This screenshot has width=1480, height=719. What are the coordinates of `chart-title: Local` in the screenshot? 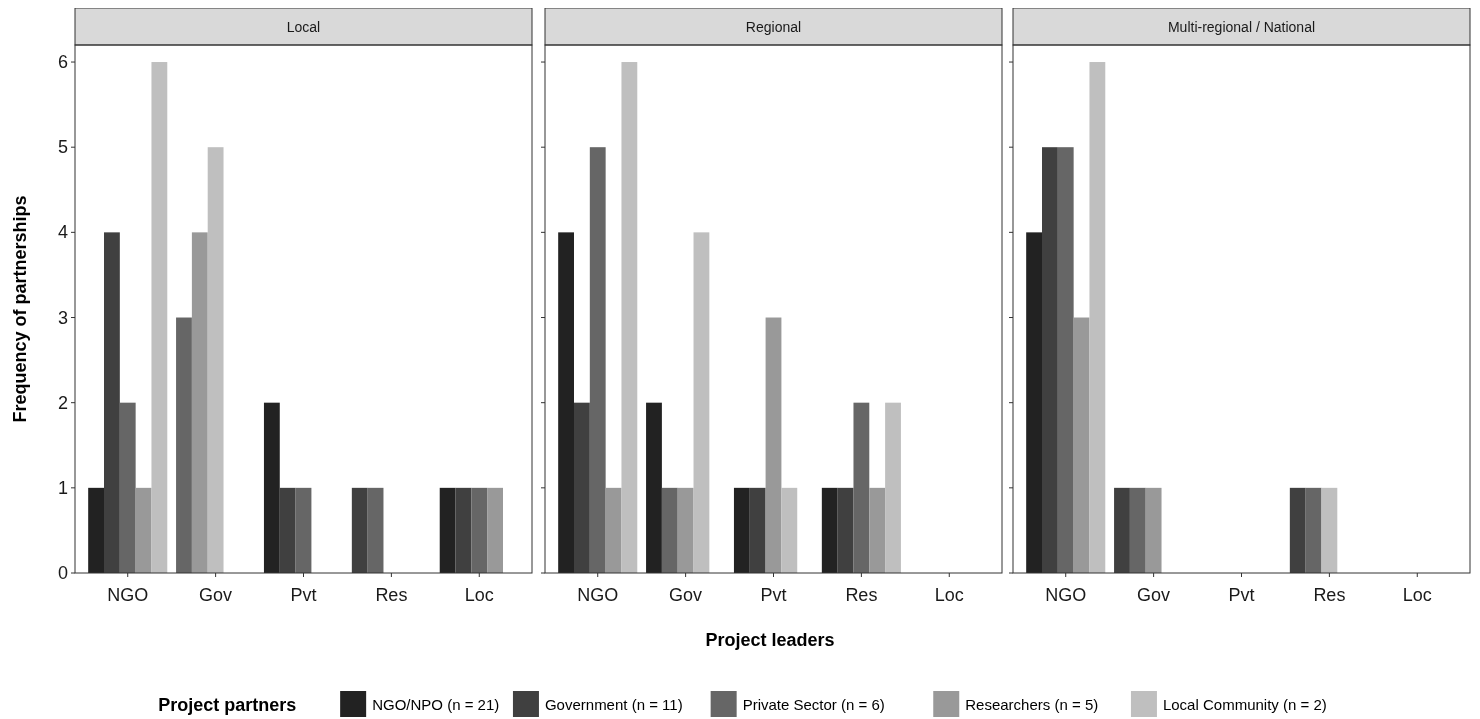 It's located at (303, 26).